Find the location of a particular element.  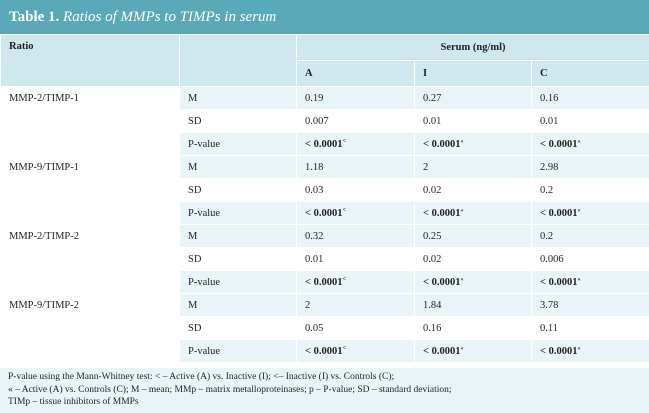

ratio-name-cell: MMP-9/TIMP-2 is located at coordinates (90, 328).